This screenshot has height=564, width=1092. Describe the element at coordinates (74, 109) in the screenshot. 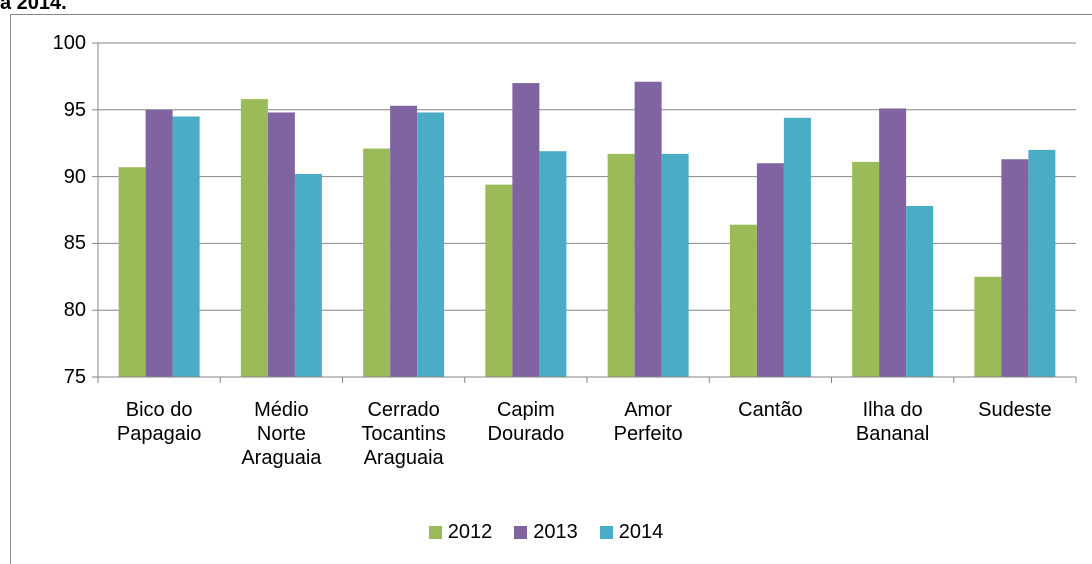

I see `y-tick-label: 95` at that location.